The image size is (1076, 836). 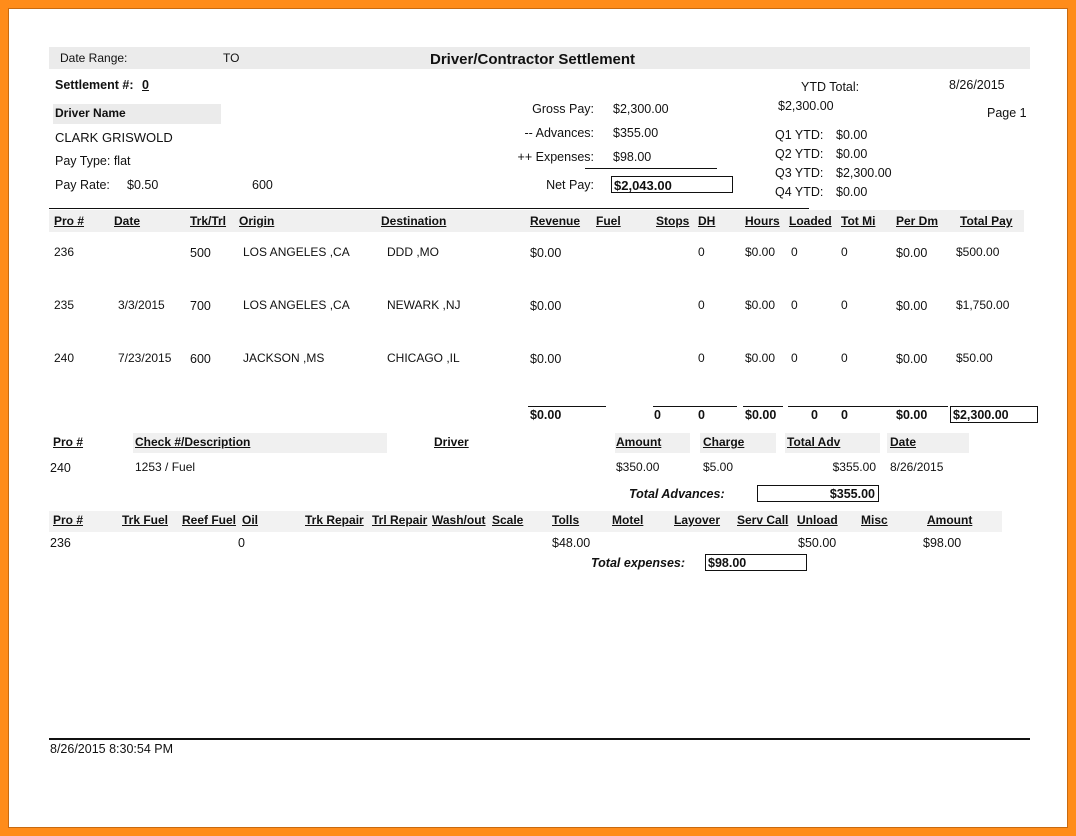 I want to click on th-revenue: Revenue, so click(x=555, y=221).